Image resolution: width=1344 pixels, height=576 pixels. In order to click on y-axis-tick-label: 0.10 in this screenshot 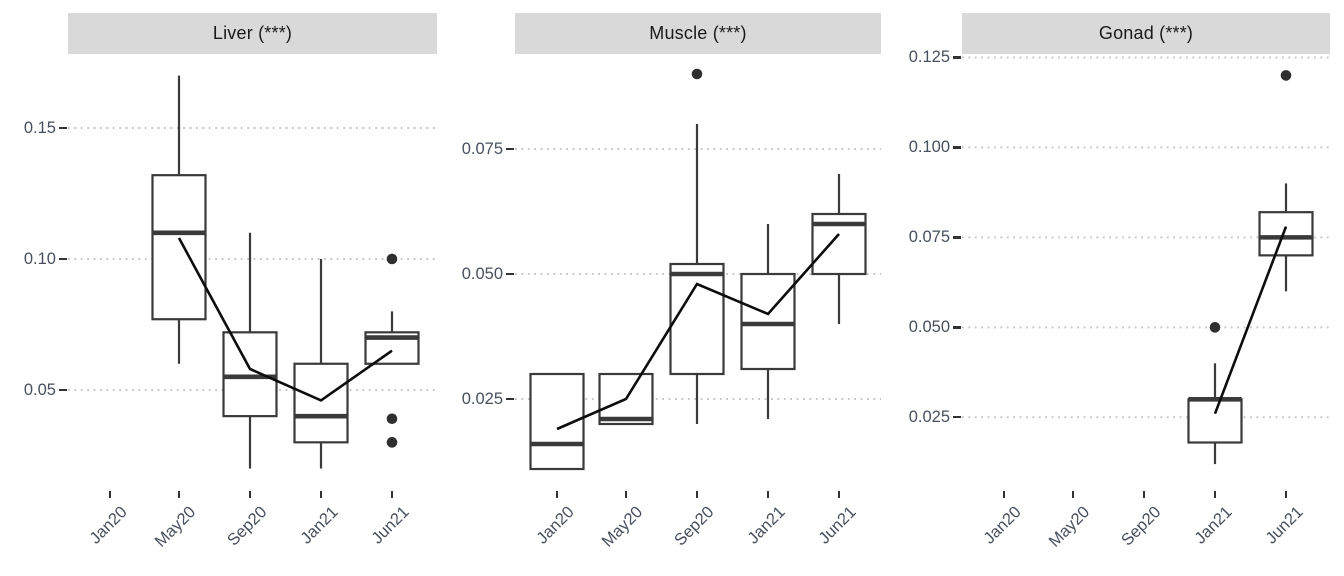, I will do `click(39, 258)`.